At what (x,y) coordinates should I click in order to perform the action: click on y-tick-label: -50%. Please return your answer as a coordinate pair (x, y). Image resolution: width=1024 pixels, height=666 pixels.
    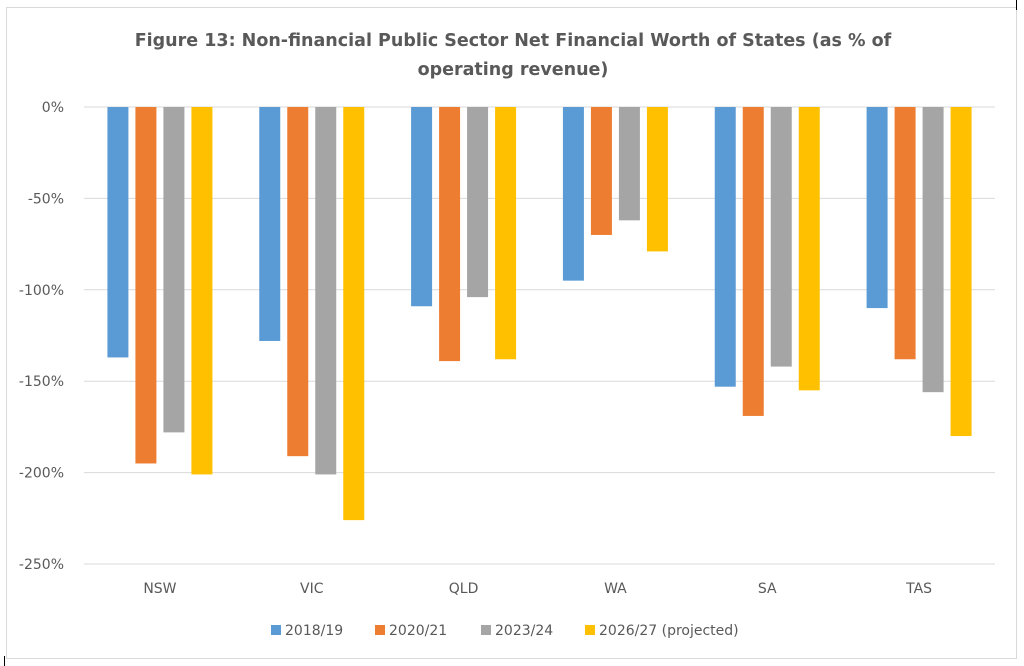
    Looking at the image, I should click on (46, 199).